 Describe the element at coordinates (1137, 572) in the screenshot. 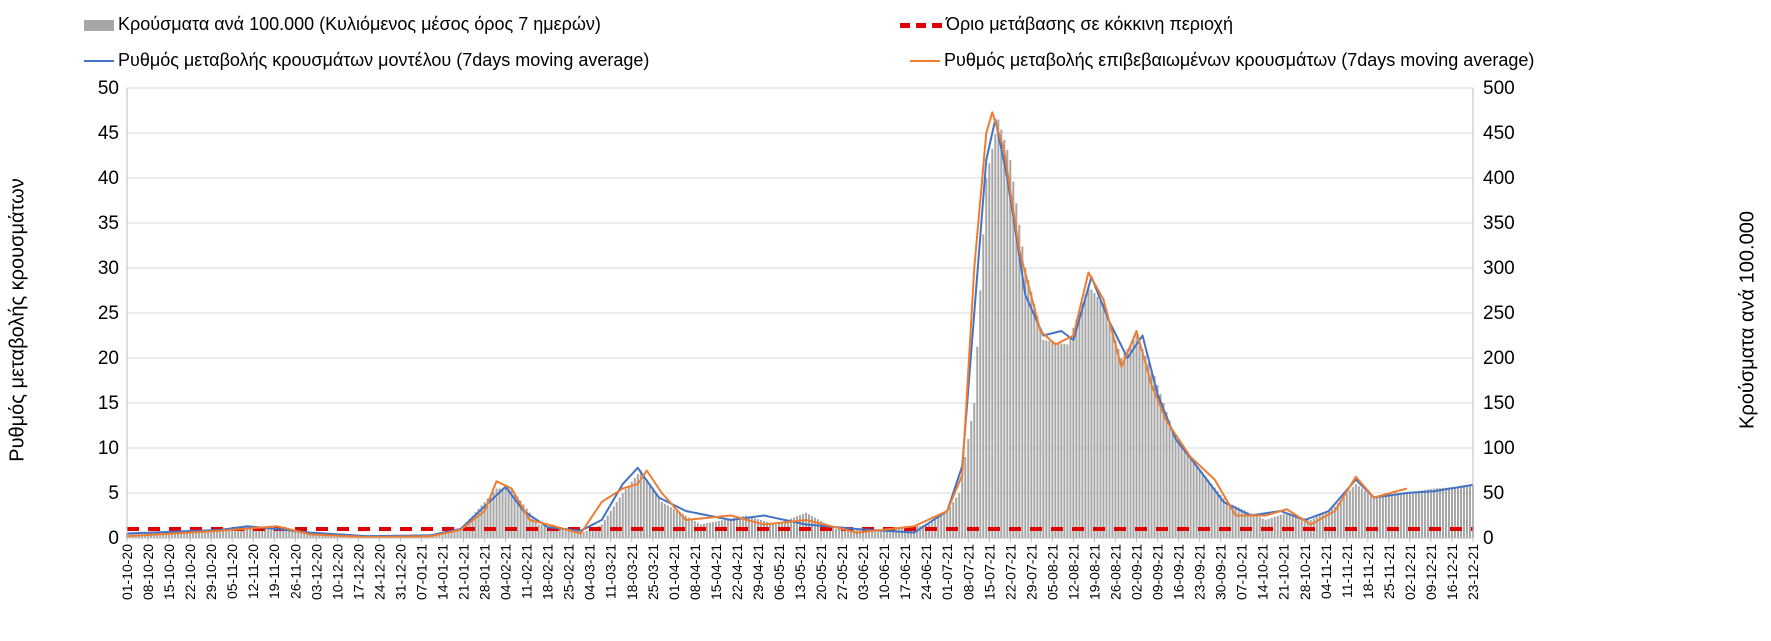

I see `x-tick-label: 02-09-21` at that location.